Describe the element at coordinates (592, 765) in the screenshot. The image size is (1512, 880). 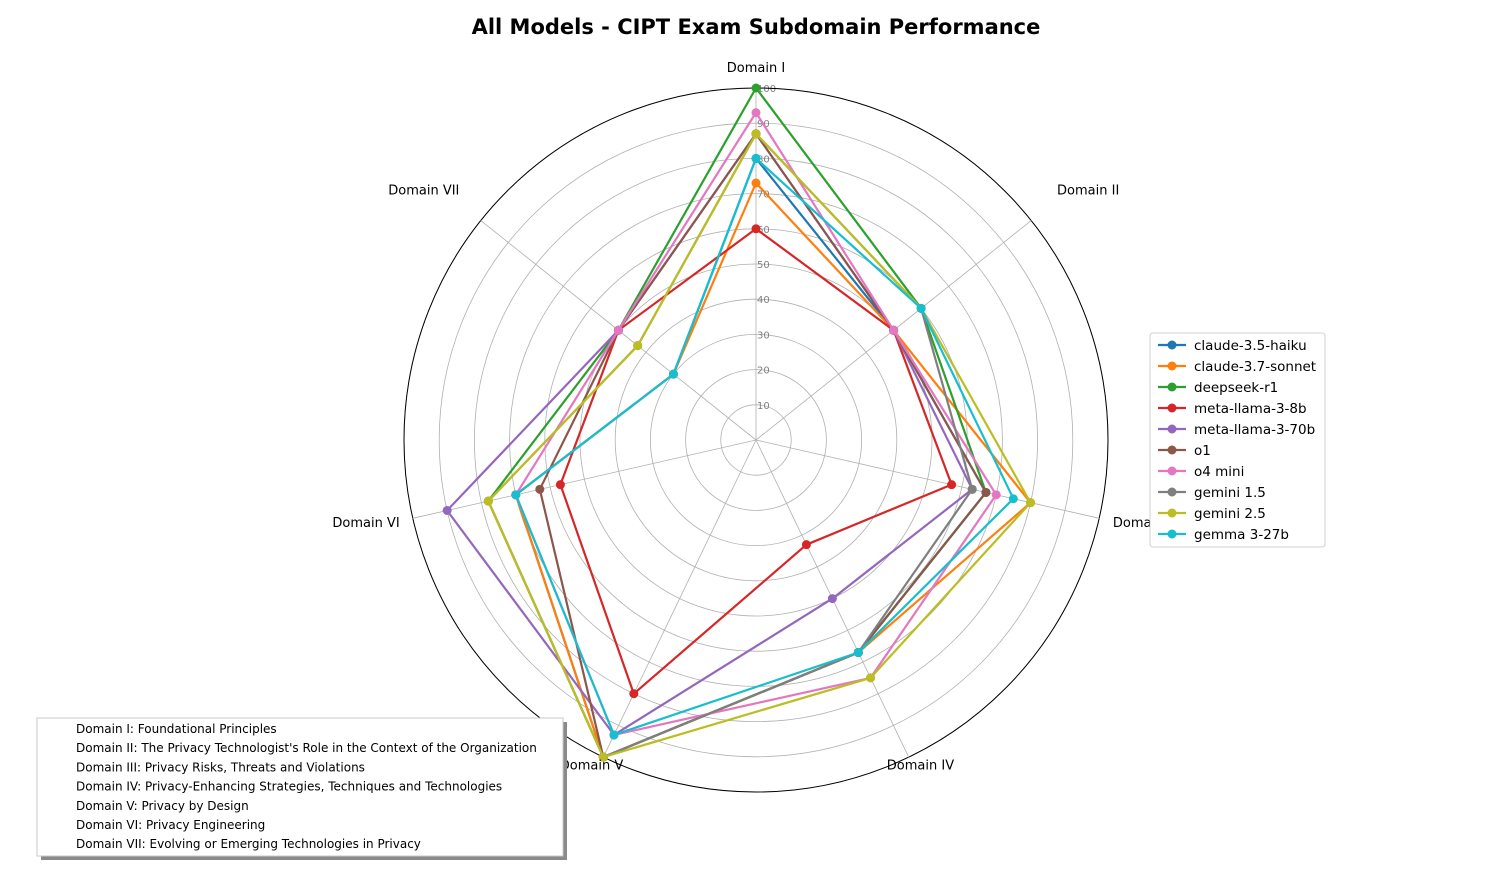
I see `axis-label: Domain V` at that location.